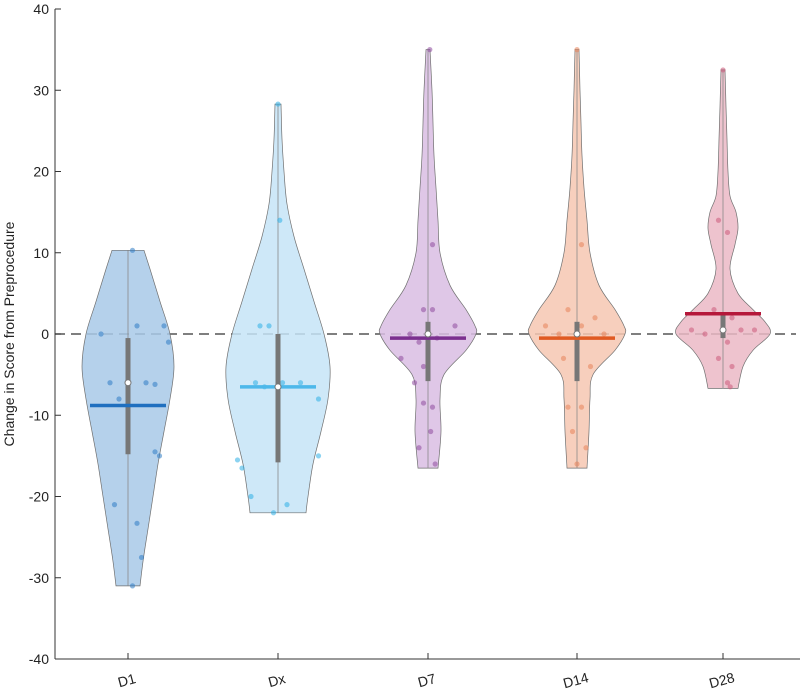 The height and width of the screenshot is (696, 800). I want to click on y-tick-label: 10, so click(41, 253).